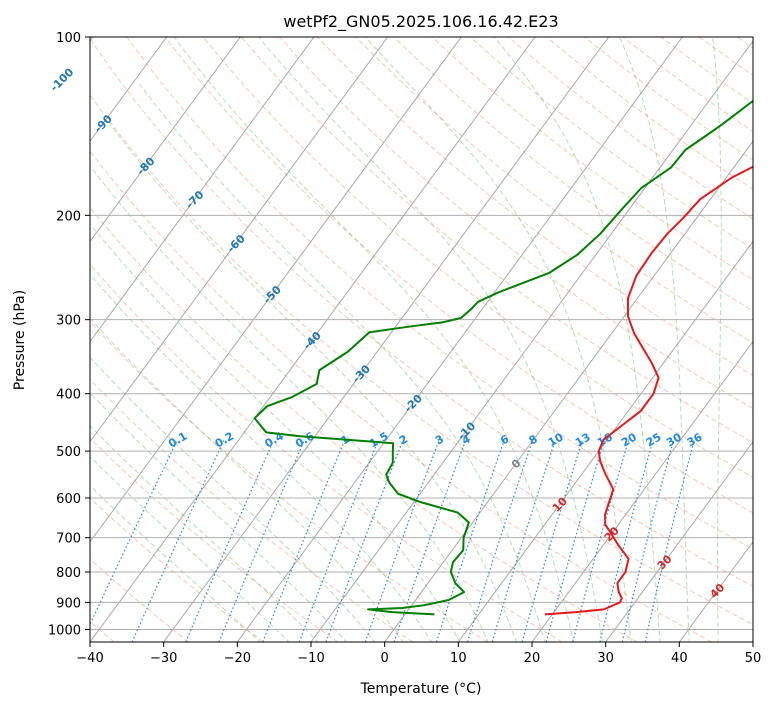 This screenshot has height=708, width=775. What do you see at coordinates (64, 630) in the screenshot?
I see `y-tick-label: 1000` at bounding box center [64, 630].